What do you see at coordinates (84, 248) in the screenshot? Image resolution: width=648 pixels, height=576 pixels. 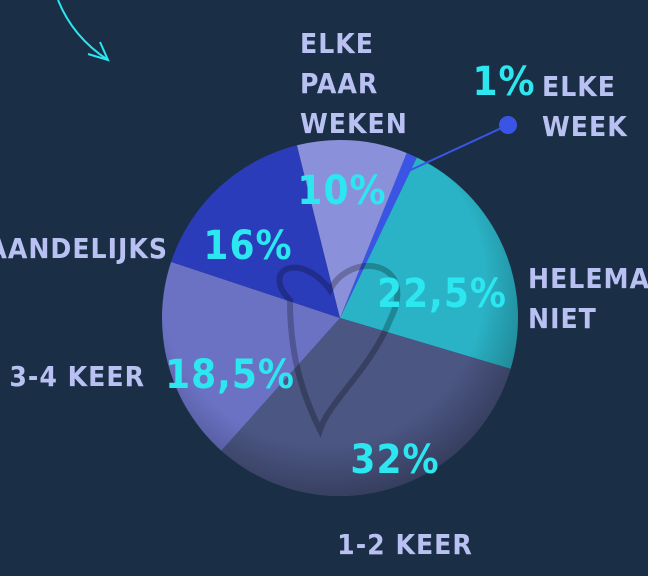 I see `category-label: MAANDELIJKS` at bounding box center [84, 248].